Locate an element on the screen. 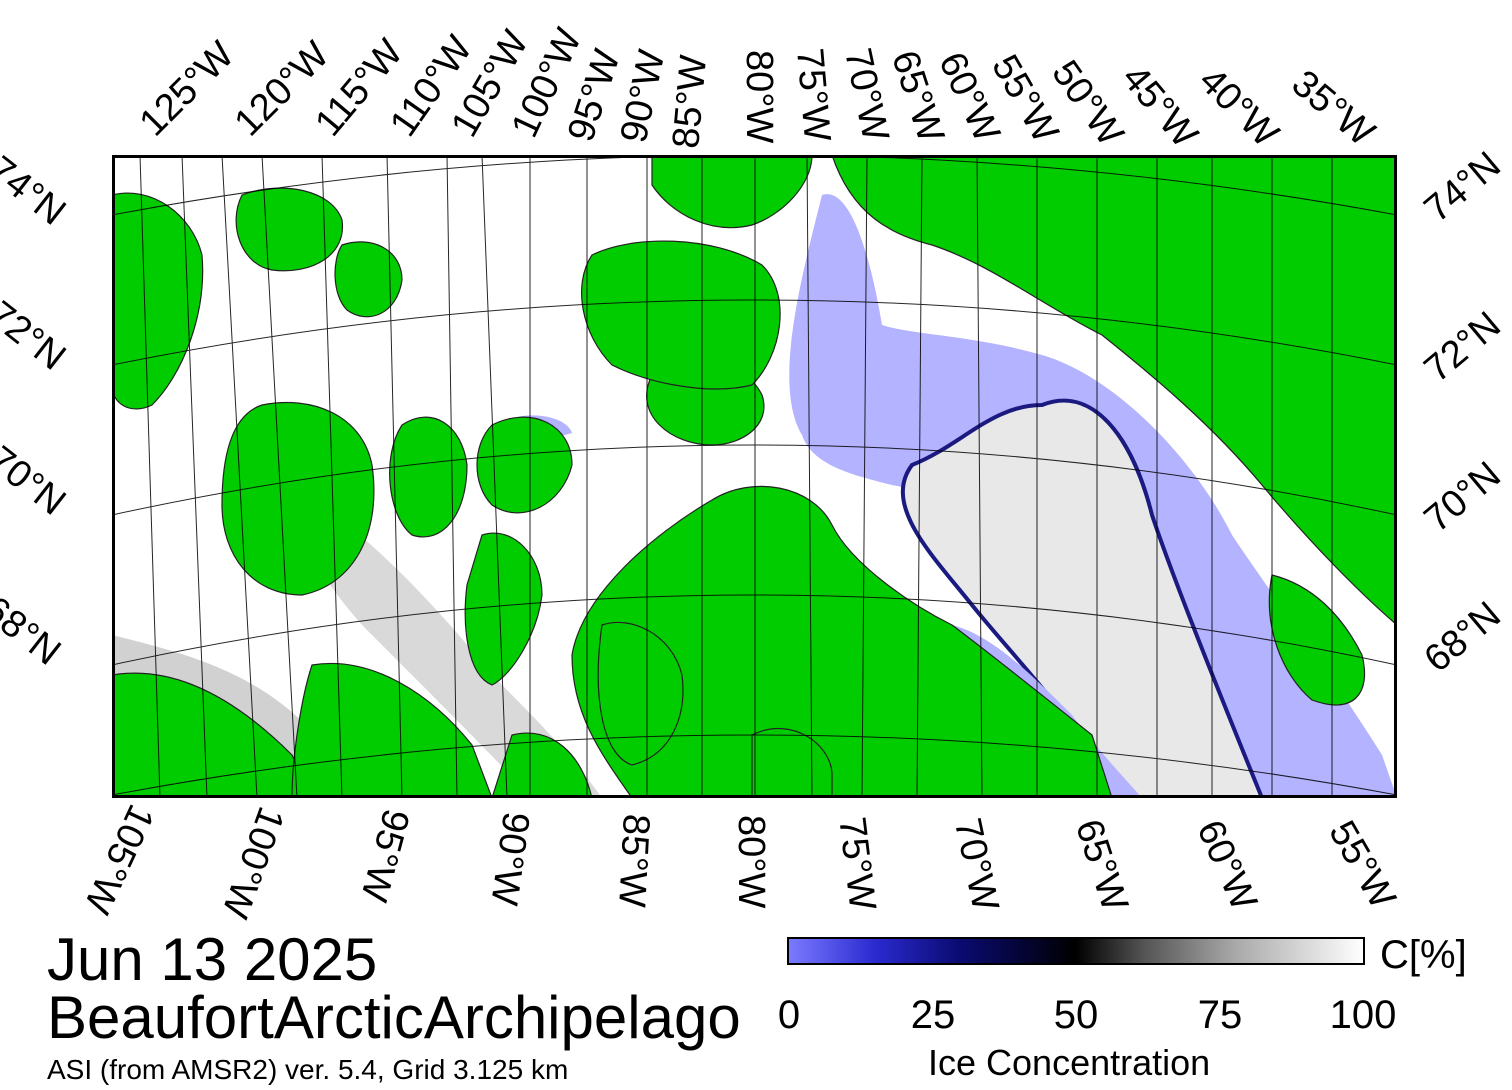  bottom-lon-label: 55°W is located at coordinates (1362, 865).